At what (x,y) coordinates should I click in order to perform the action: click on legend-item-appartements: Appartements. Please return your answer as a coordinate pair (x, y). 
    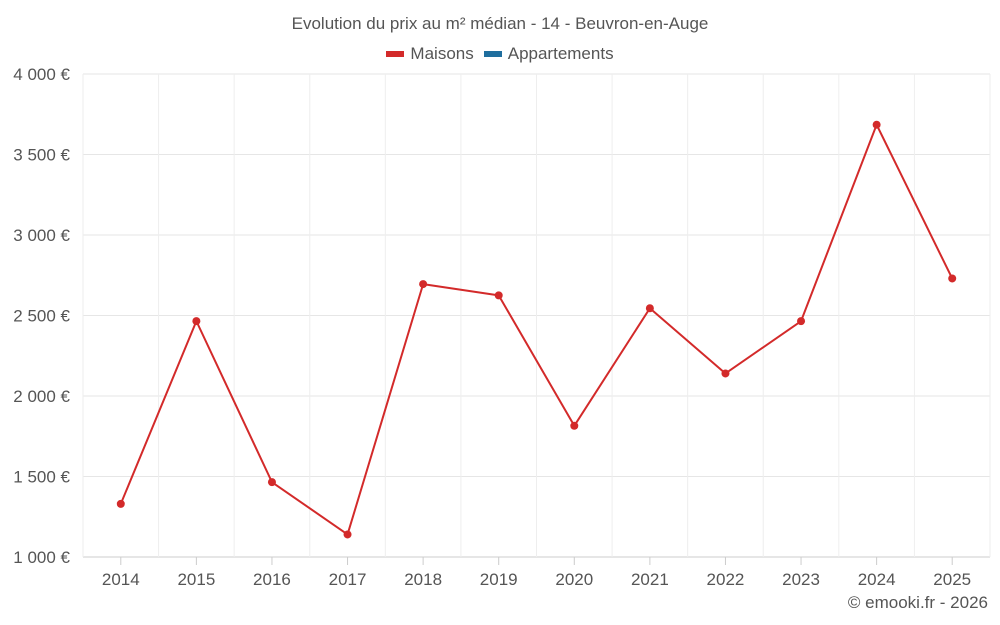
    Looking at the image, I should click on (548, 54).